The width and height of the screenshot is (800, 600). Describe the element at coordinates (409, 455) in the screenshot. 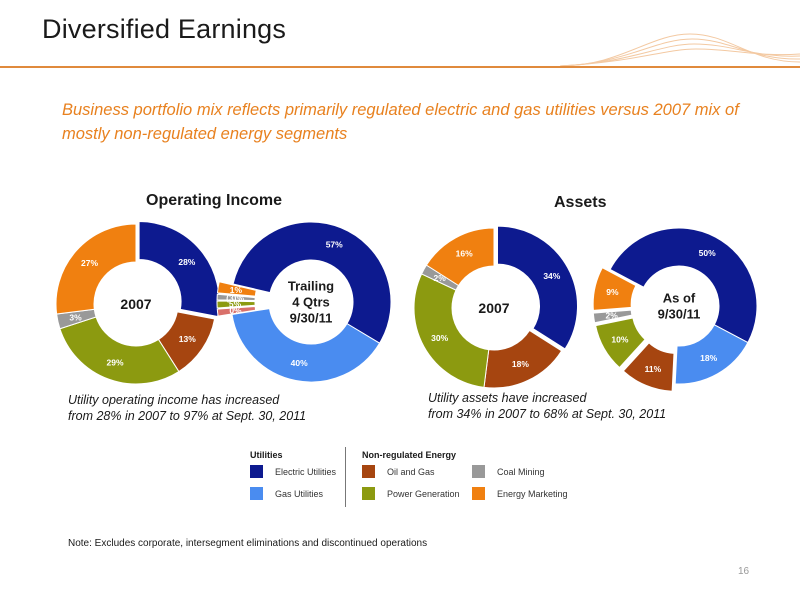

I see `legend-nonreg-heading: Non-regulated Energy` at that location.